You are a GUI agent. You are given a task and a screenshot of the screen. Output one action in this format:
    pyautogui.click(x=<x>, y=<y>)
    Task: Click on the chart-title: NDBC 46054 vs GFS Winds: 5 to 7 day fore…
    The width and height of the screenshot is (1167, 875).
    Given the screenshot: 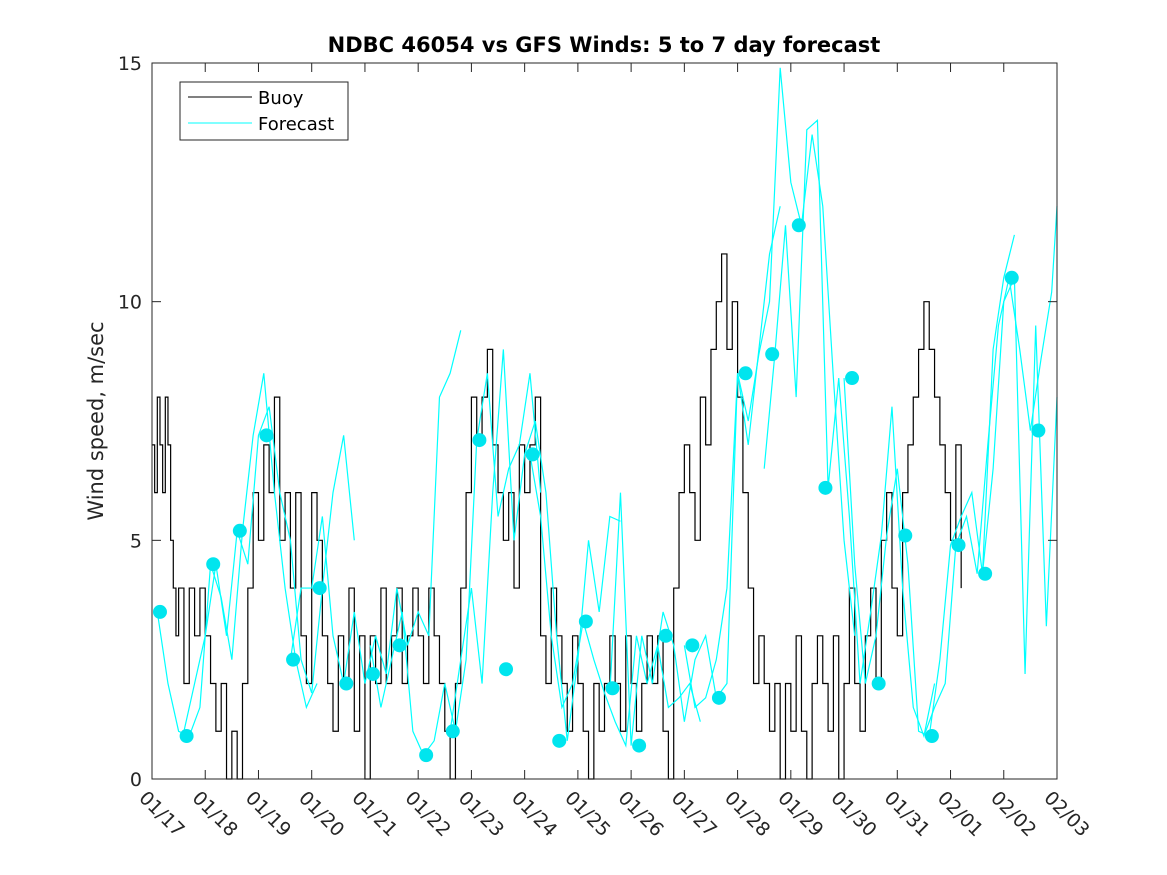 What is the action you would take?
    pyautogui.click(x=604, y=45)
    